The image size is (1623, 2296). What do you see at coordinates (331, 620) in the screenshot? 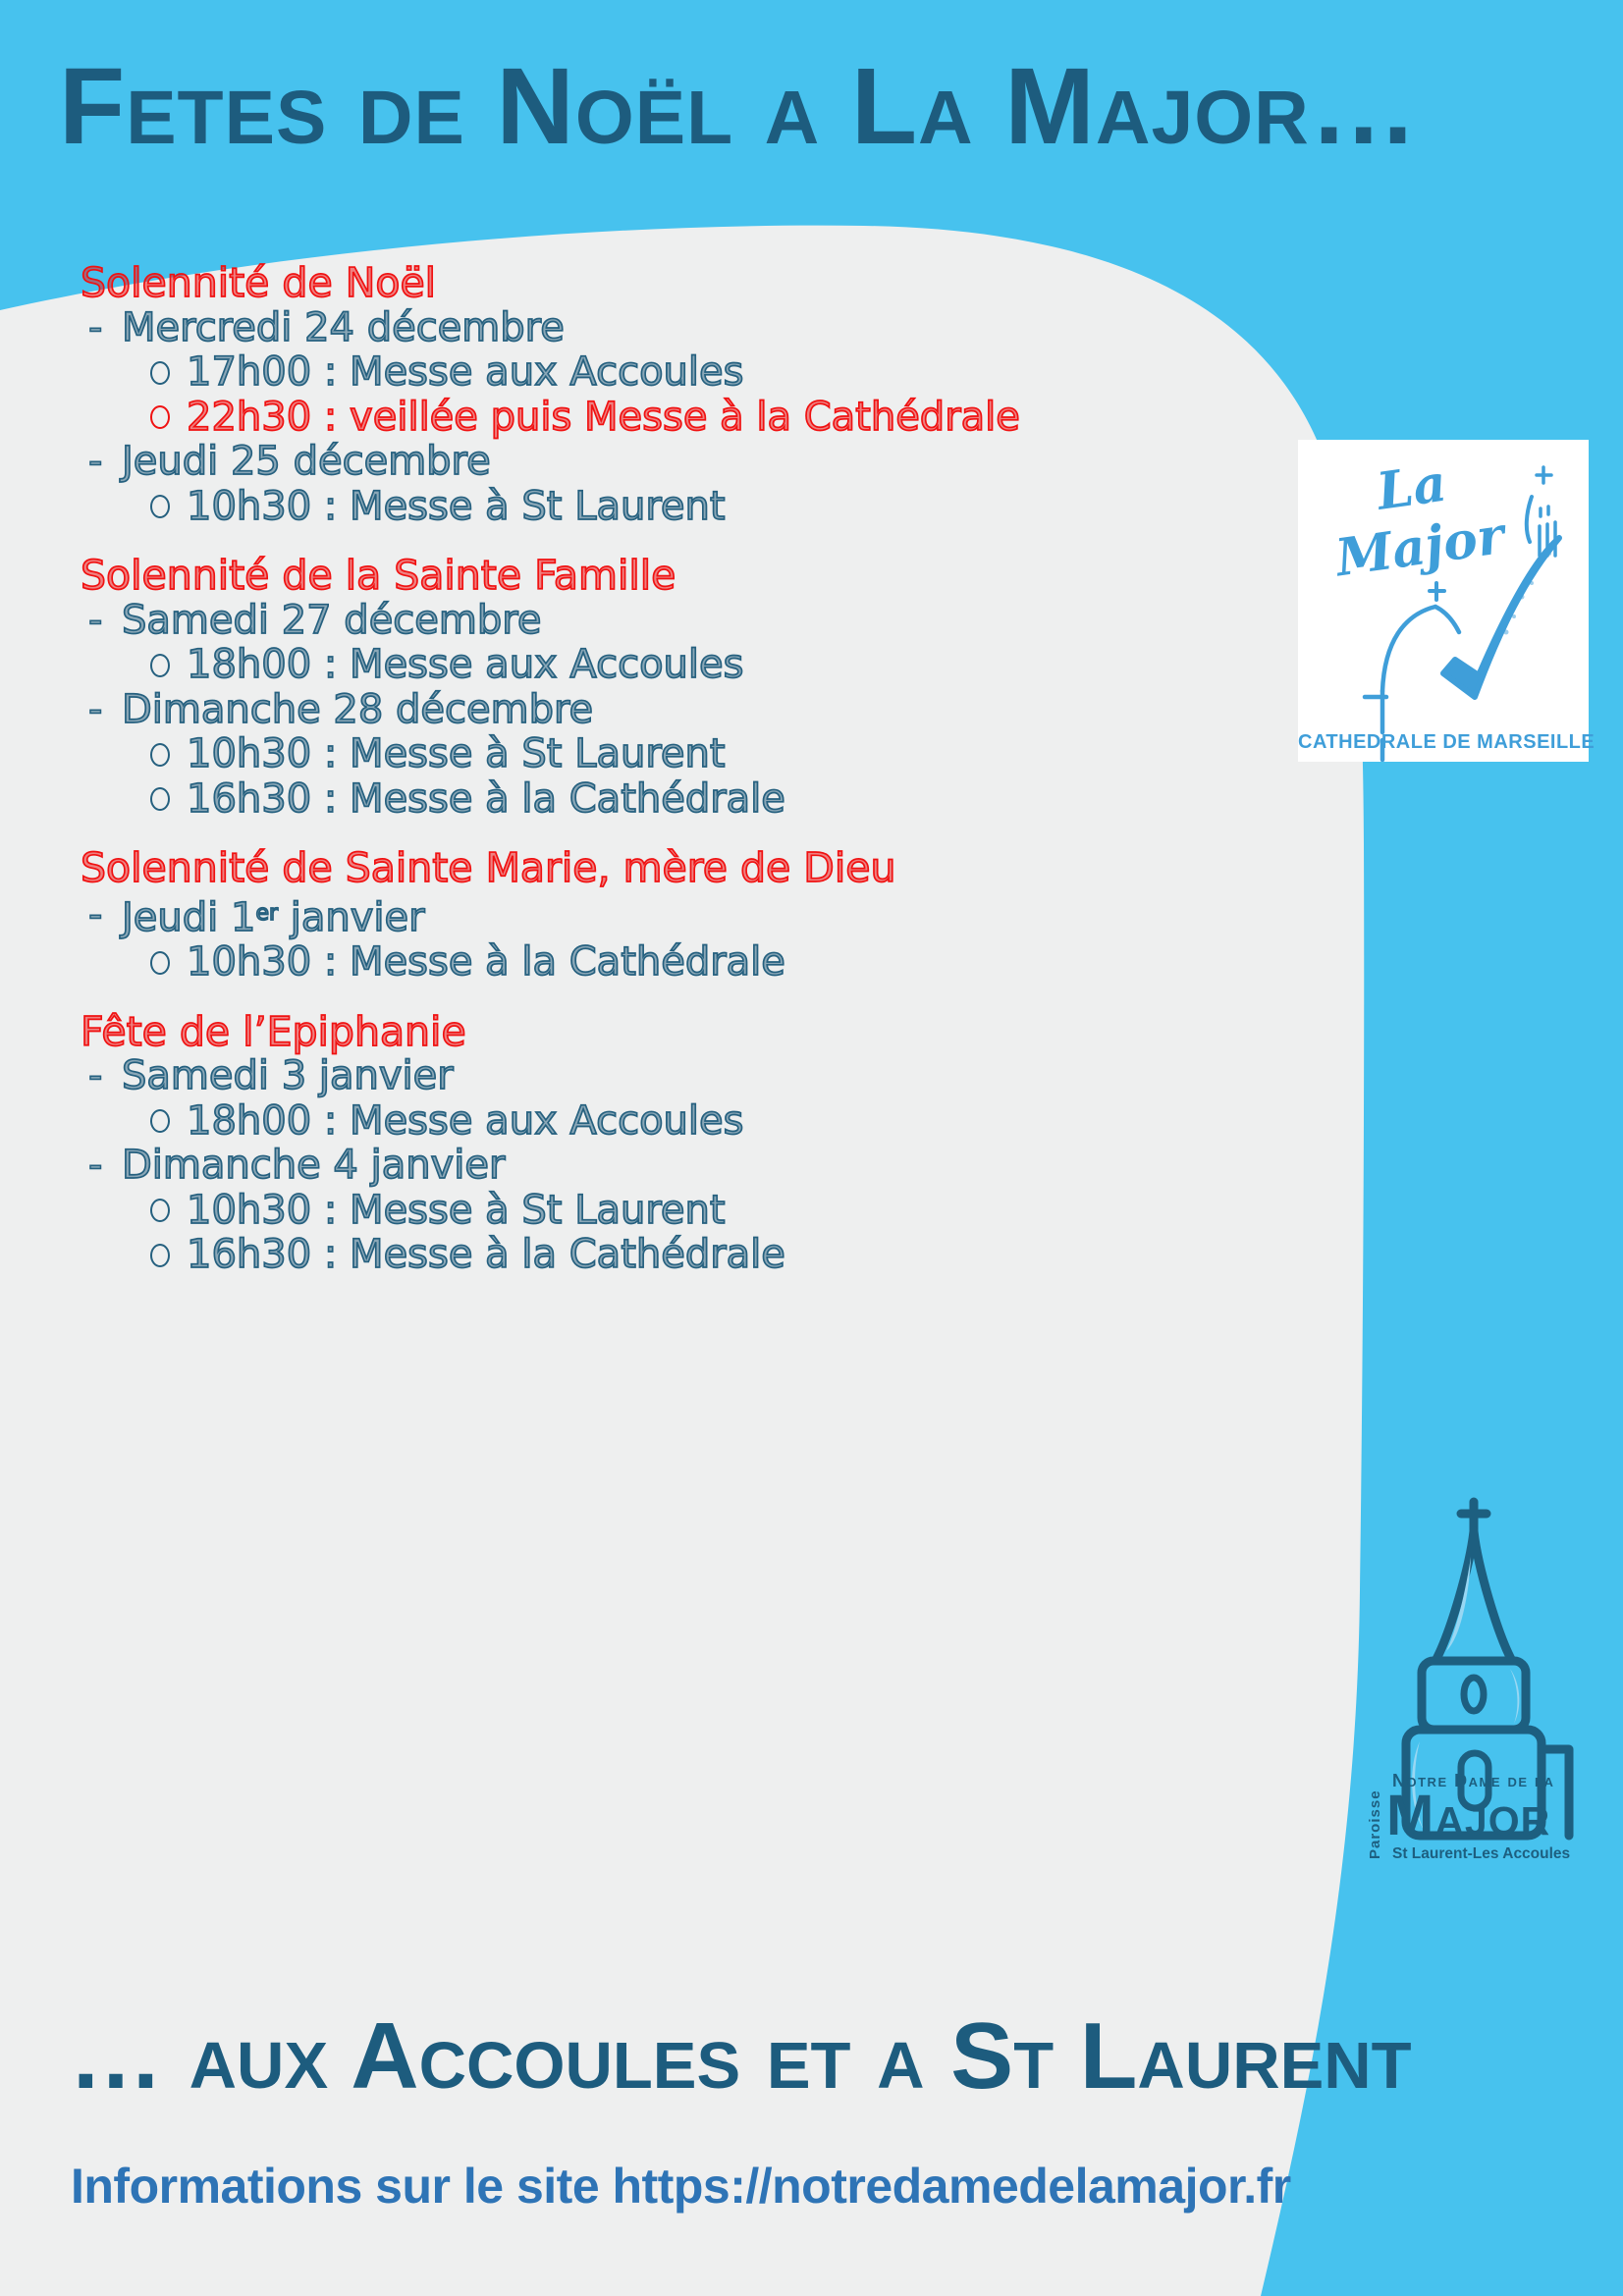
I see `schedule-item-text: Samedi 27 décembre` at bounding box center [331, 620].